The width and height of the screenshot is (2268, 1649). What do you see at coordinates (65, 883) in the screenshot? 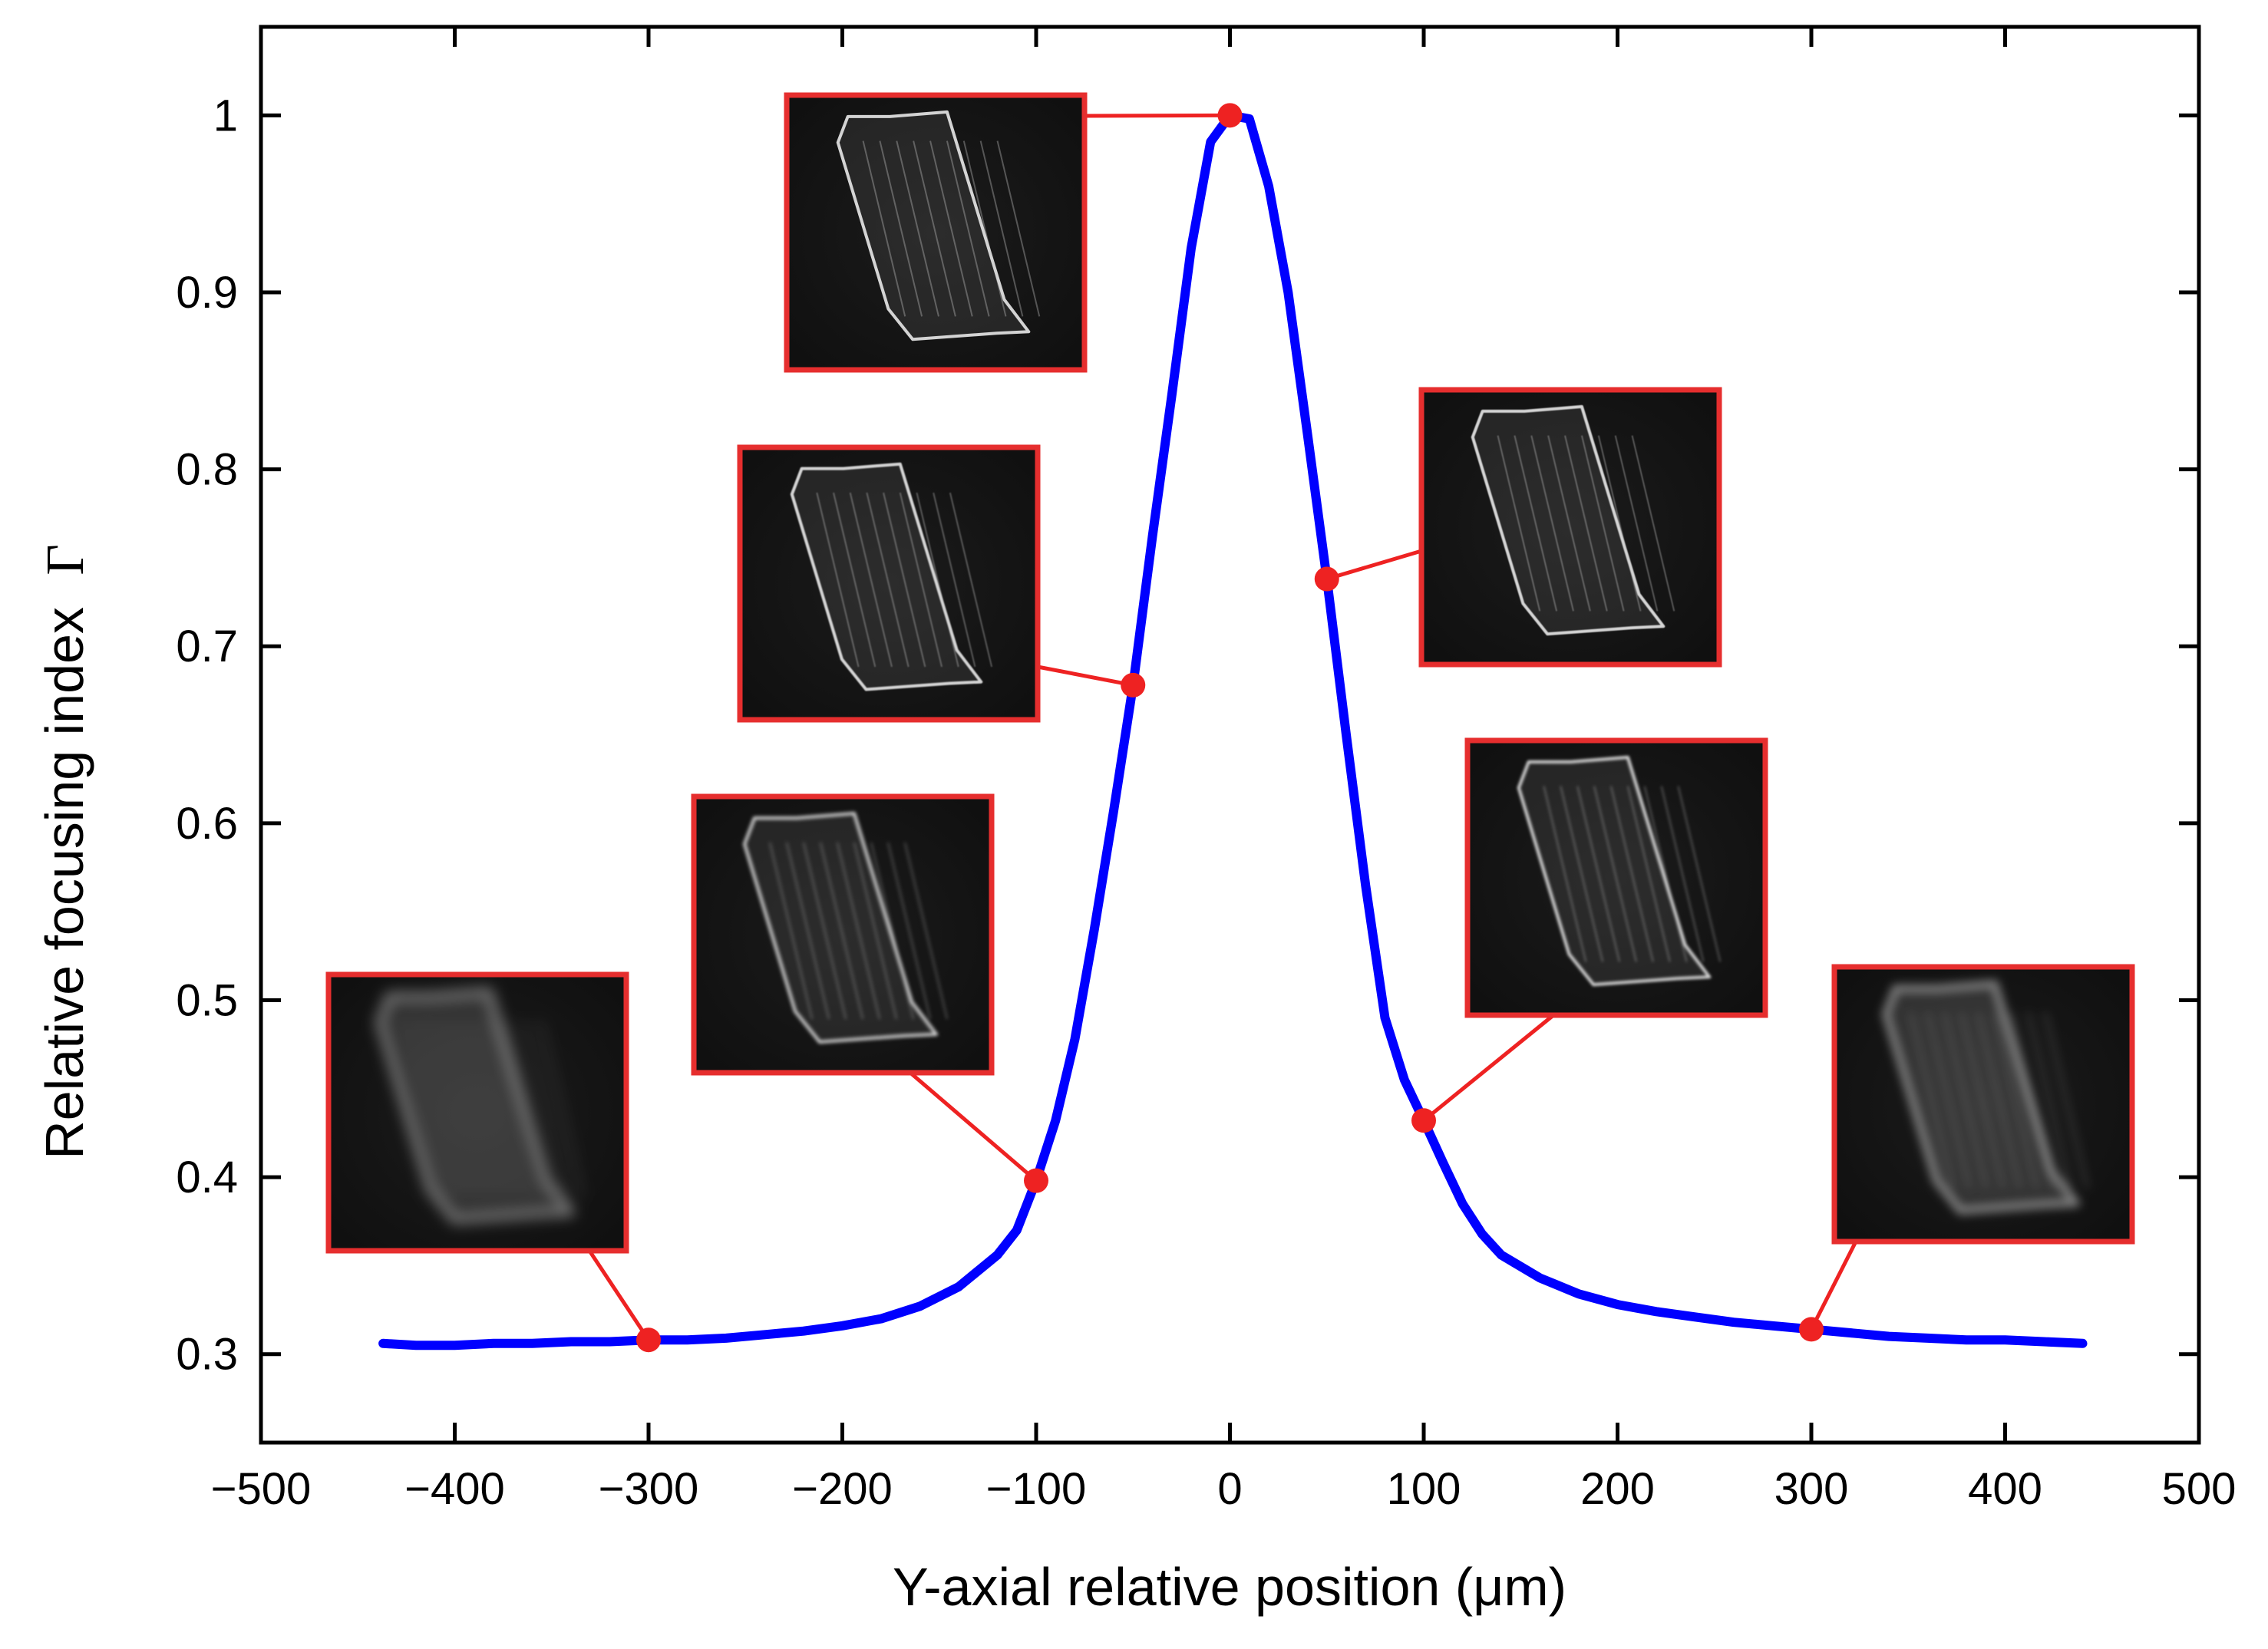
I see `y-axis-label-text: Relative focusing index` at bounding box center [65, 883].